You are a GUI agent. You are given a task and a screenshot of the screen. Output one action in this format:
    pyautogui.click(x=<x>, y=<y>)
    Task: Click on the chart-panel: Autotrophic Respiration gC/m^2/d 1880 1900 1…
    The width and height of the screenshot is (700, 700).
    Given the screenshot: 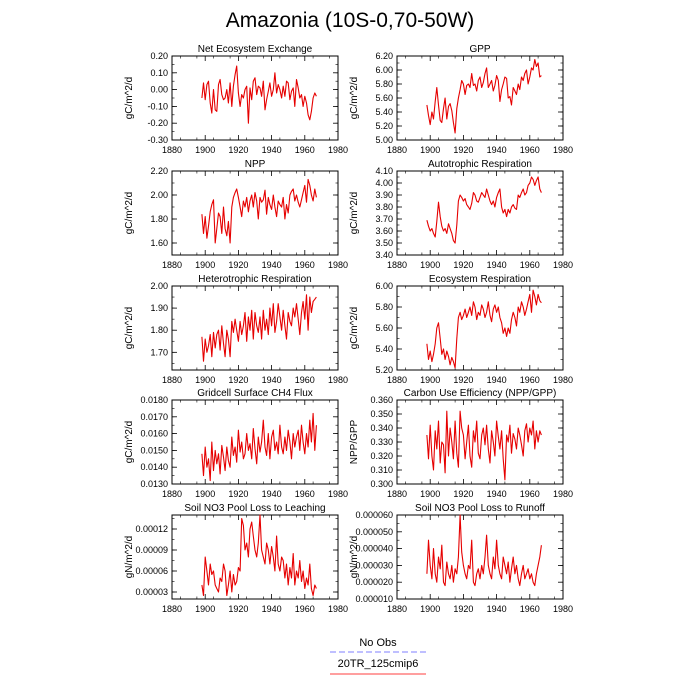 What is the action you would take?
    pyautogui.click(x=461, y=214)
    